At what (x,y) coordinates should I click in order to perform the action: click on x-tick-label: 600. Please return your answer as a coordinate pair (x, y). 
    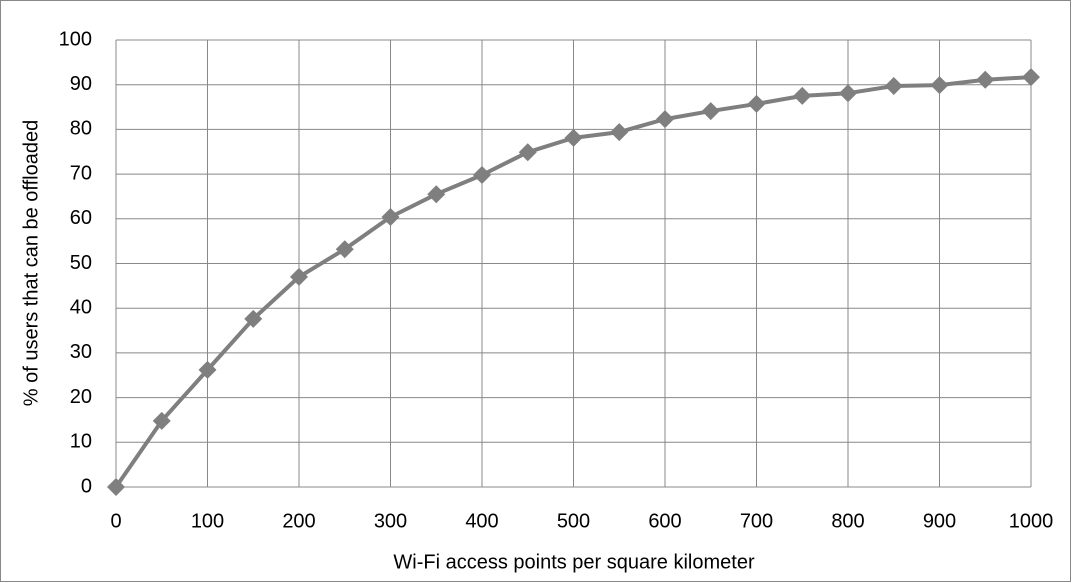
    Looking at the image, I should click on (664, 521).